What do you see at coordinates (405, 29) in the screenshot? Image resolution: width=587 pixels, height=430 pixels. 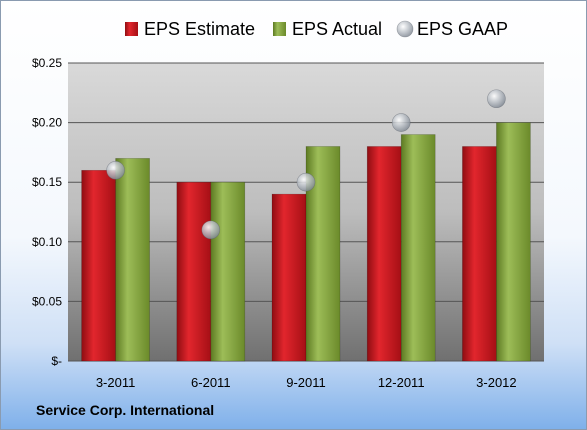 I see `eps-gaap-legend-marker` at bounding box center [405, 29].